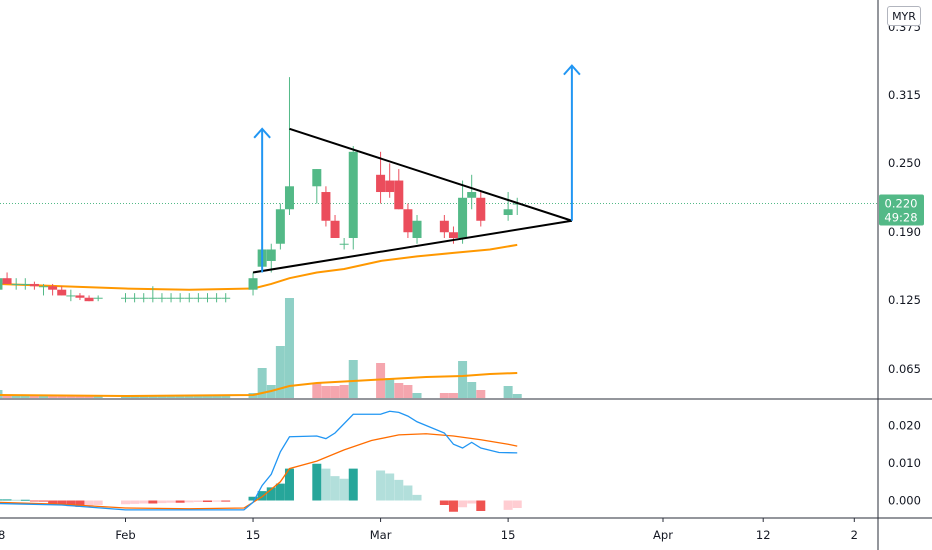 The height and width of the screenshot is (550, 932). Describe the element at coordinates (904, 16) in the screenshot. I see `currency-badge: MYR` at that location.